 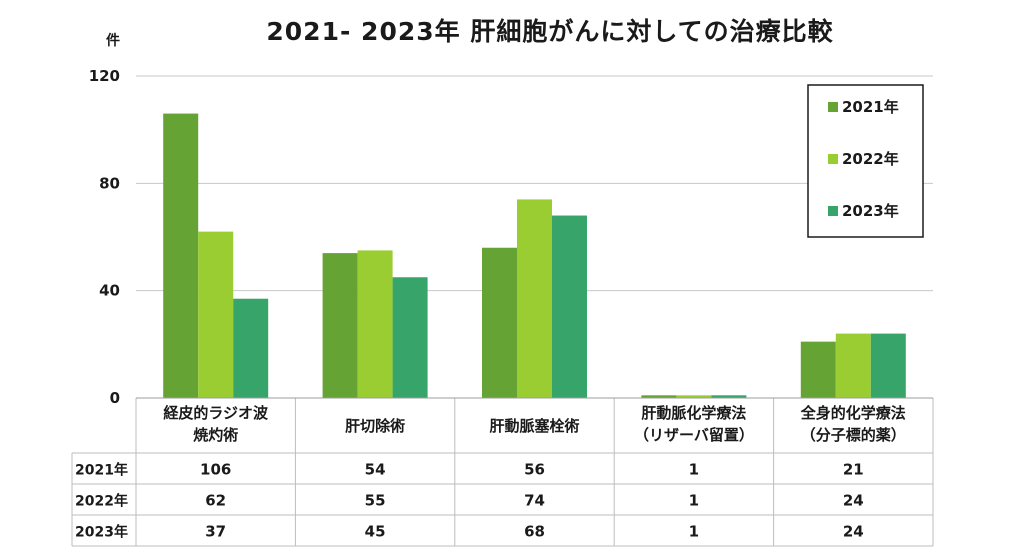 I want to click on data-label: 56, so click(x=534, y=470).